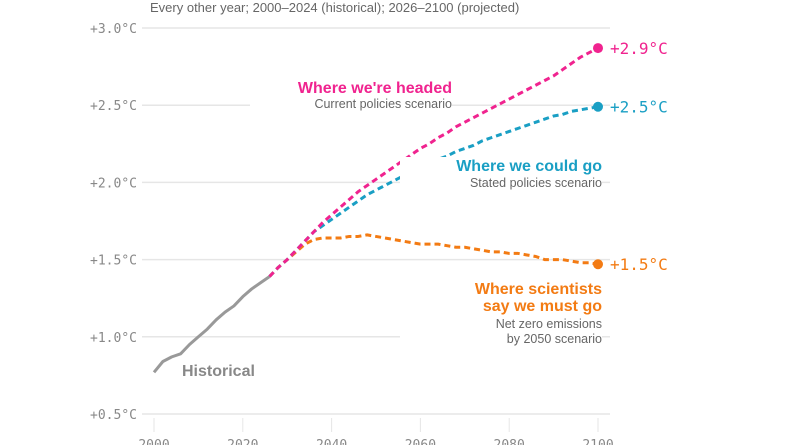 Image resolution: width=800 pixels, height=445 pixels. What do you see at coordinates (331, 441) in the screenshot?
I see `x-tick-label: 2040` at bounding box center [331, 441].